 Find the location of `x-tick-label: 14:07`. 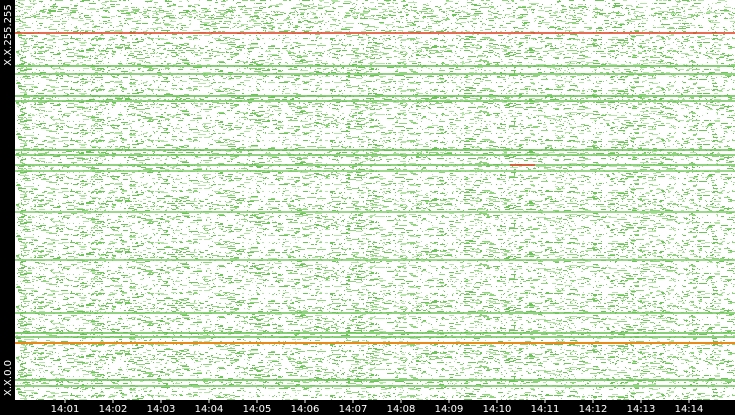

x-tick-label: 14:07 is located at coordinates (353, 409).